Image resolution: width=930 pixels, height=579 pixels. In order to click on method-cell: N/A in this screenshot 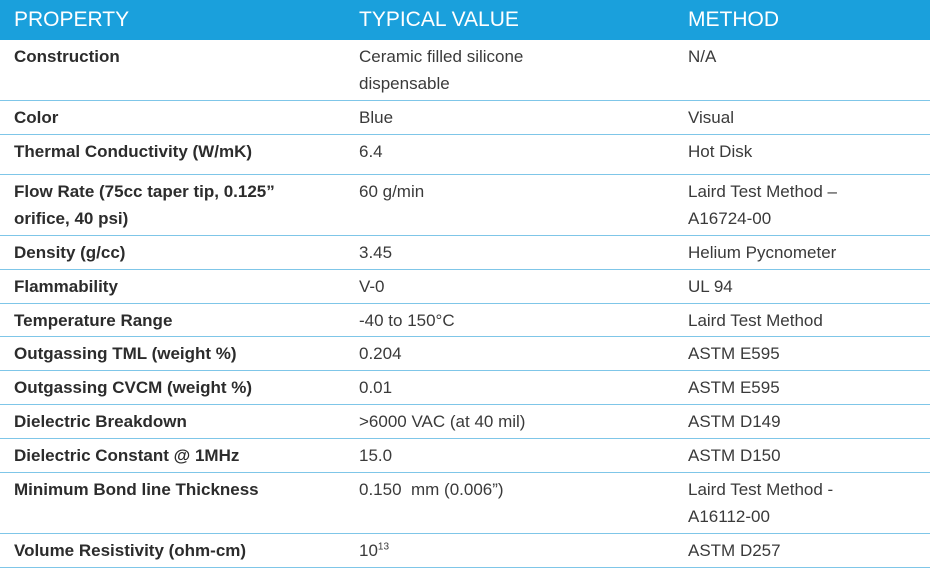, I will do `click(702, 56)`.